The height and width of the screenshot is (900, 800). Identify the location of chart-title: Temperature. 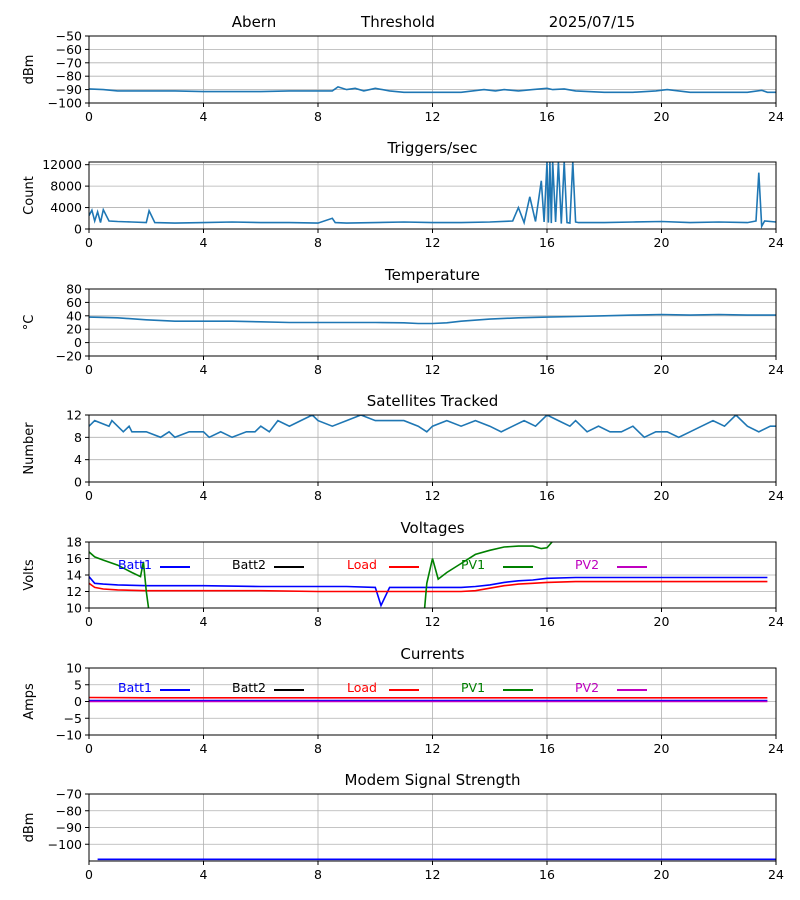
(432, 275).